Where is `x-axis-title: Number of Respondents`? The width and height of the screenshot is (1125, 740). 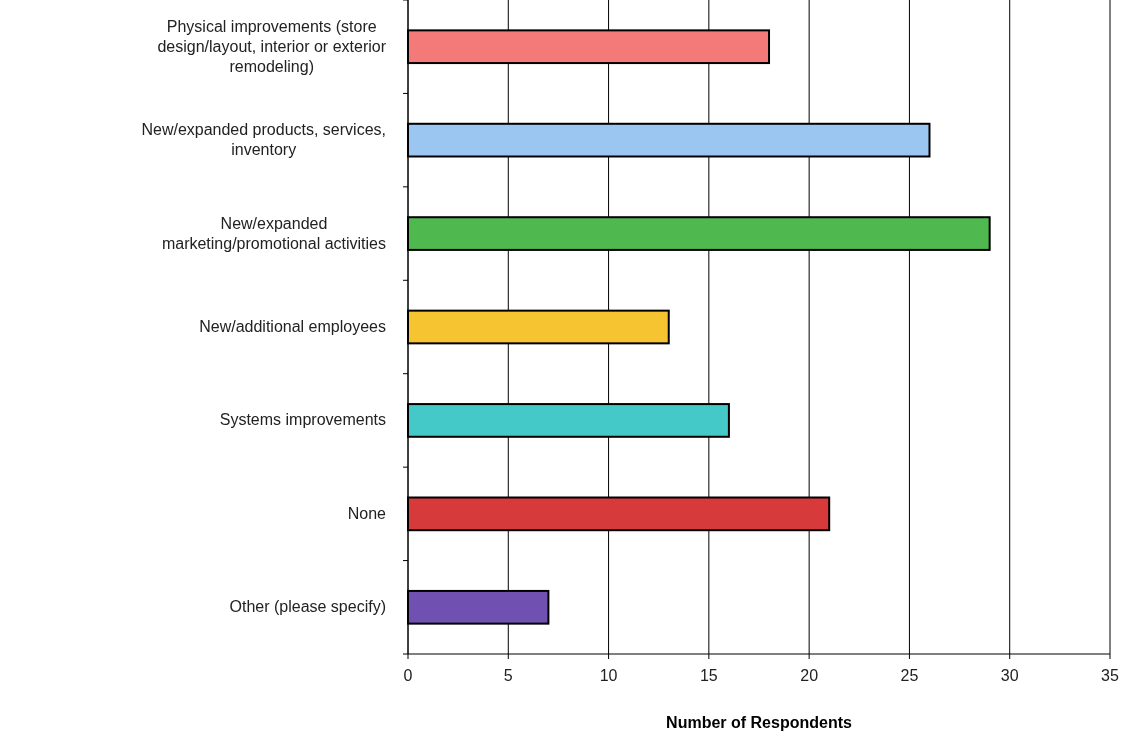
x-axis-title: Number of Respondents is located at coordinates (759, 722).